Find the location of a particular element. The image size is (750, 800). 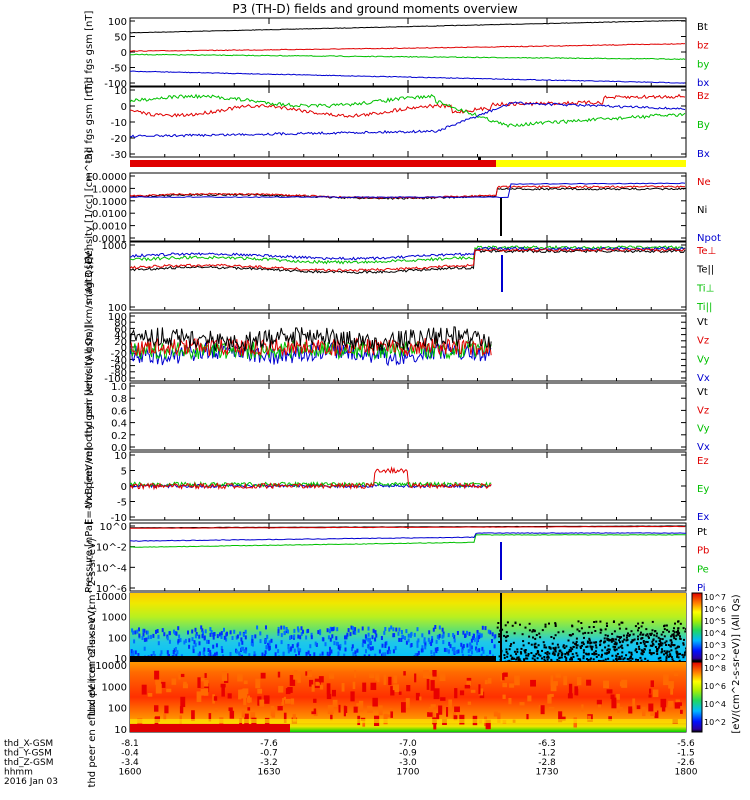

legend-vy: Vy is located at coordinates (703, 359).